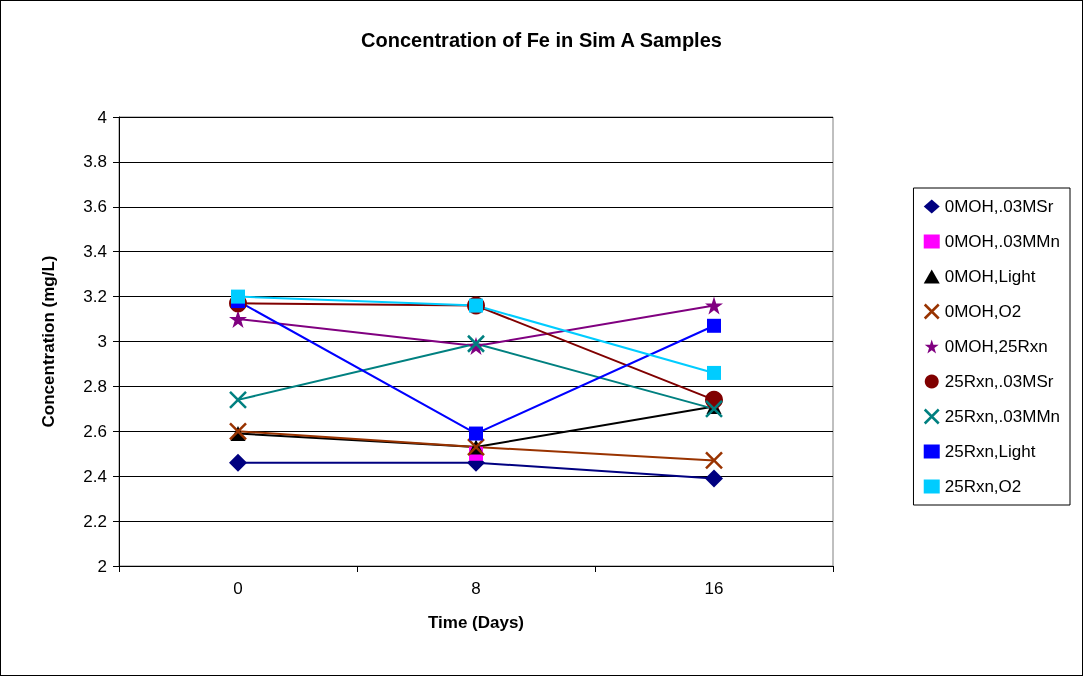 Image resolution: width=1083 pixels, height=676 pixels. Describe the element at coordinates (714, 588) in the screenshot. I see `x-tick-label: 16` at that location.